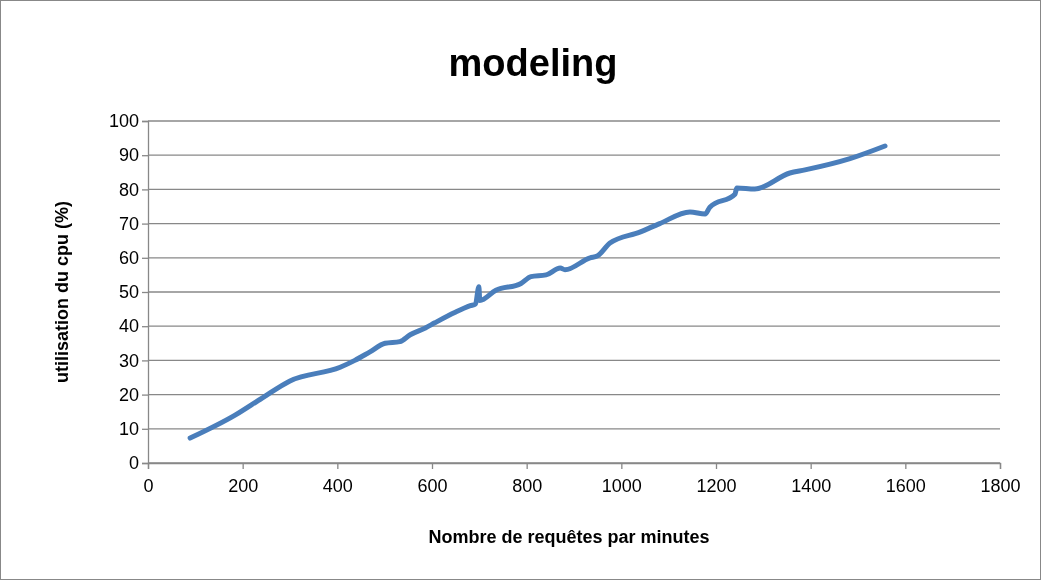 This screenshot has height=581, width=1042. Describe the element at coordinates (128, 292) in the screenshot. I see `y-tick-label: 50` at that location.